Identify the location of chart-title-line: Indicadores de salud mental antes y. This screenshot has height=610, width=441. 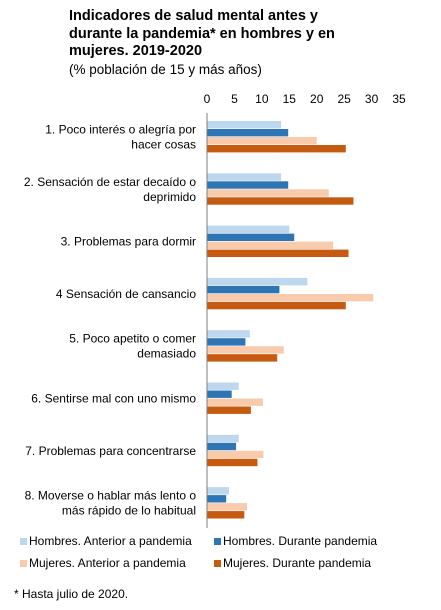
(193, 16).